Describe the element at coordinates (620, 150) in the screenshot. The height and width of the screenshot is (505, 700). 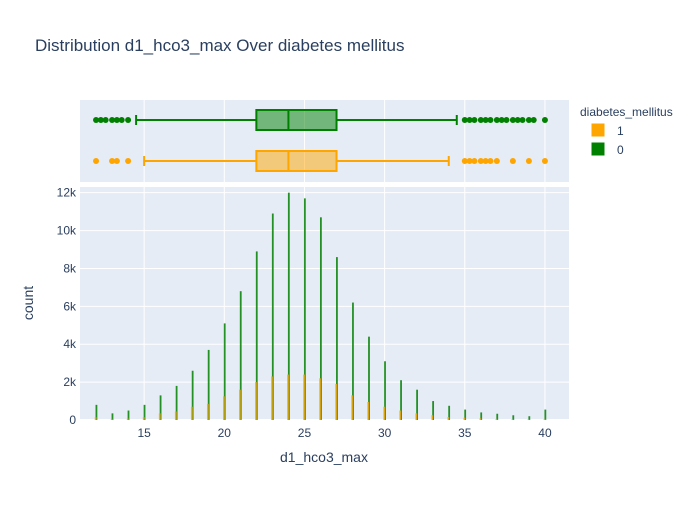
I see `legend-label-0: 0` at that location.